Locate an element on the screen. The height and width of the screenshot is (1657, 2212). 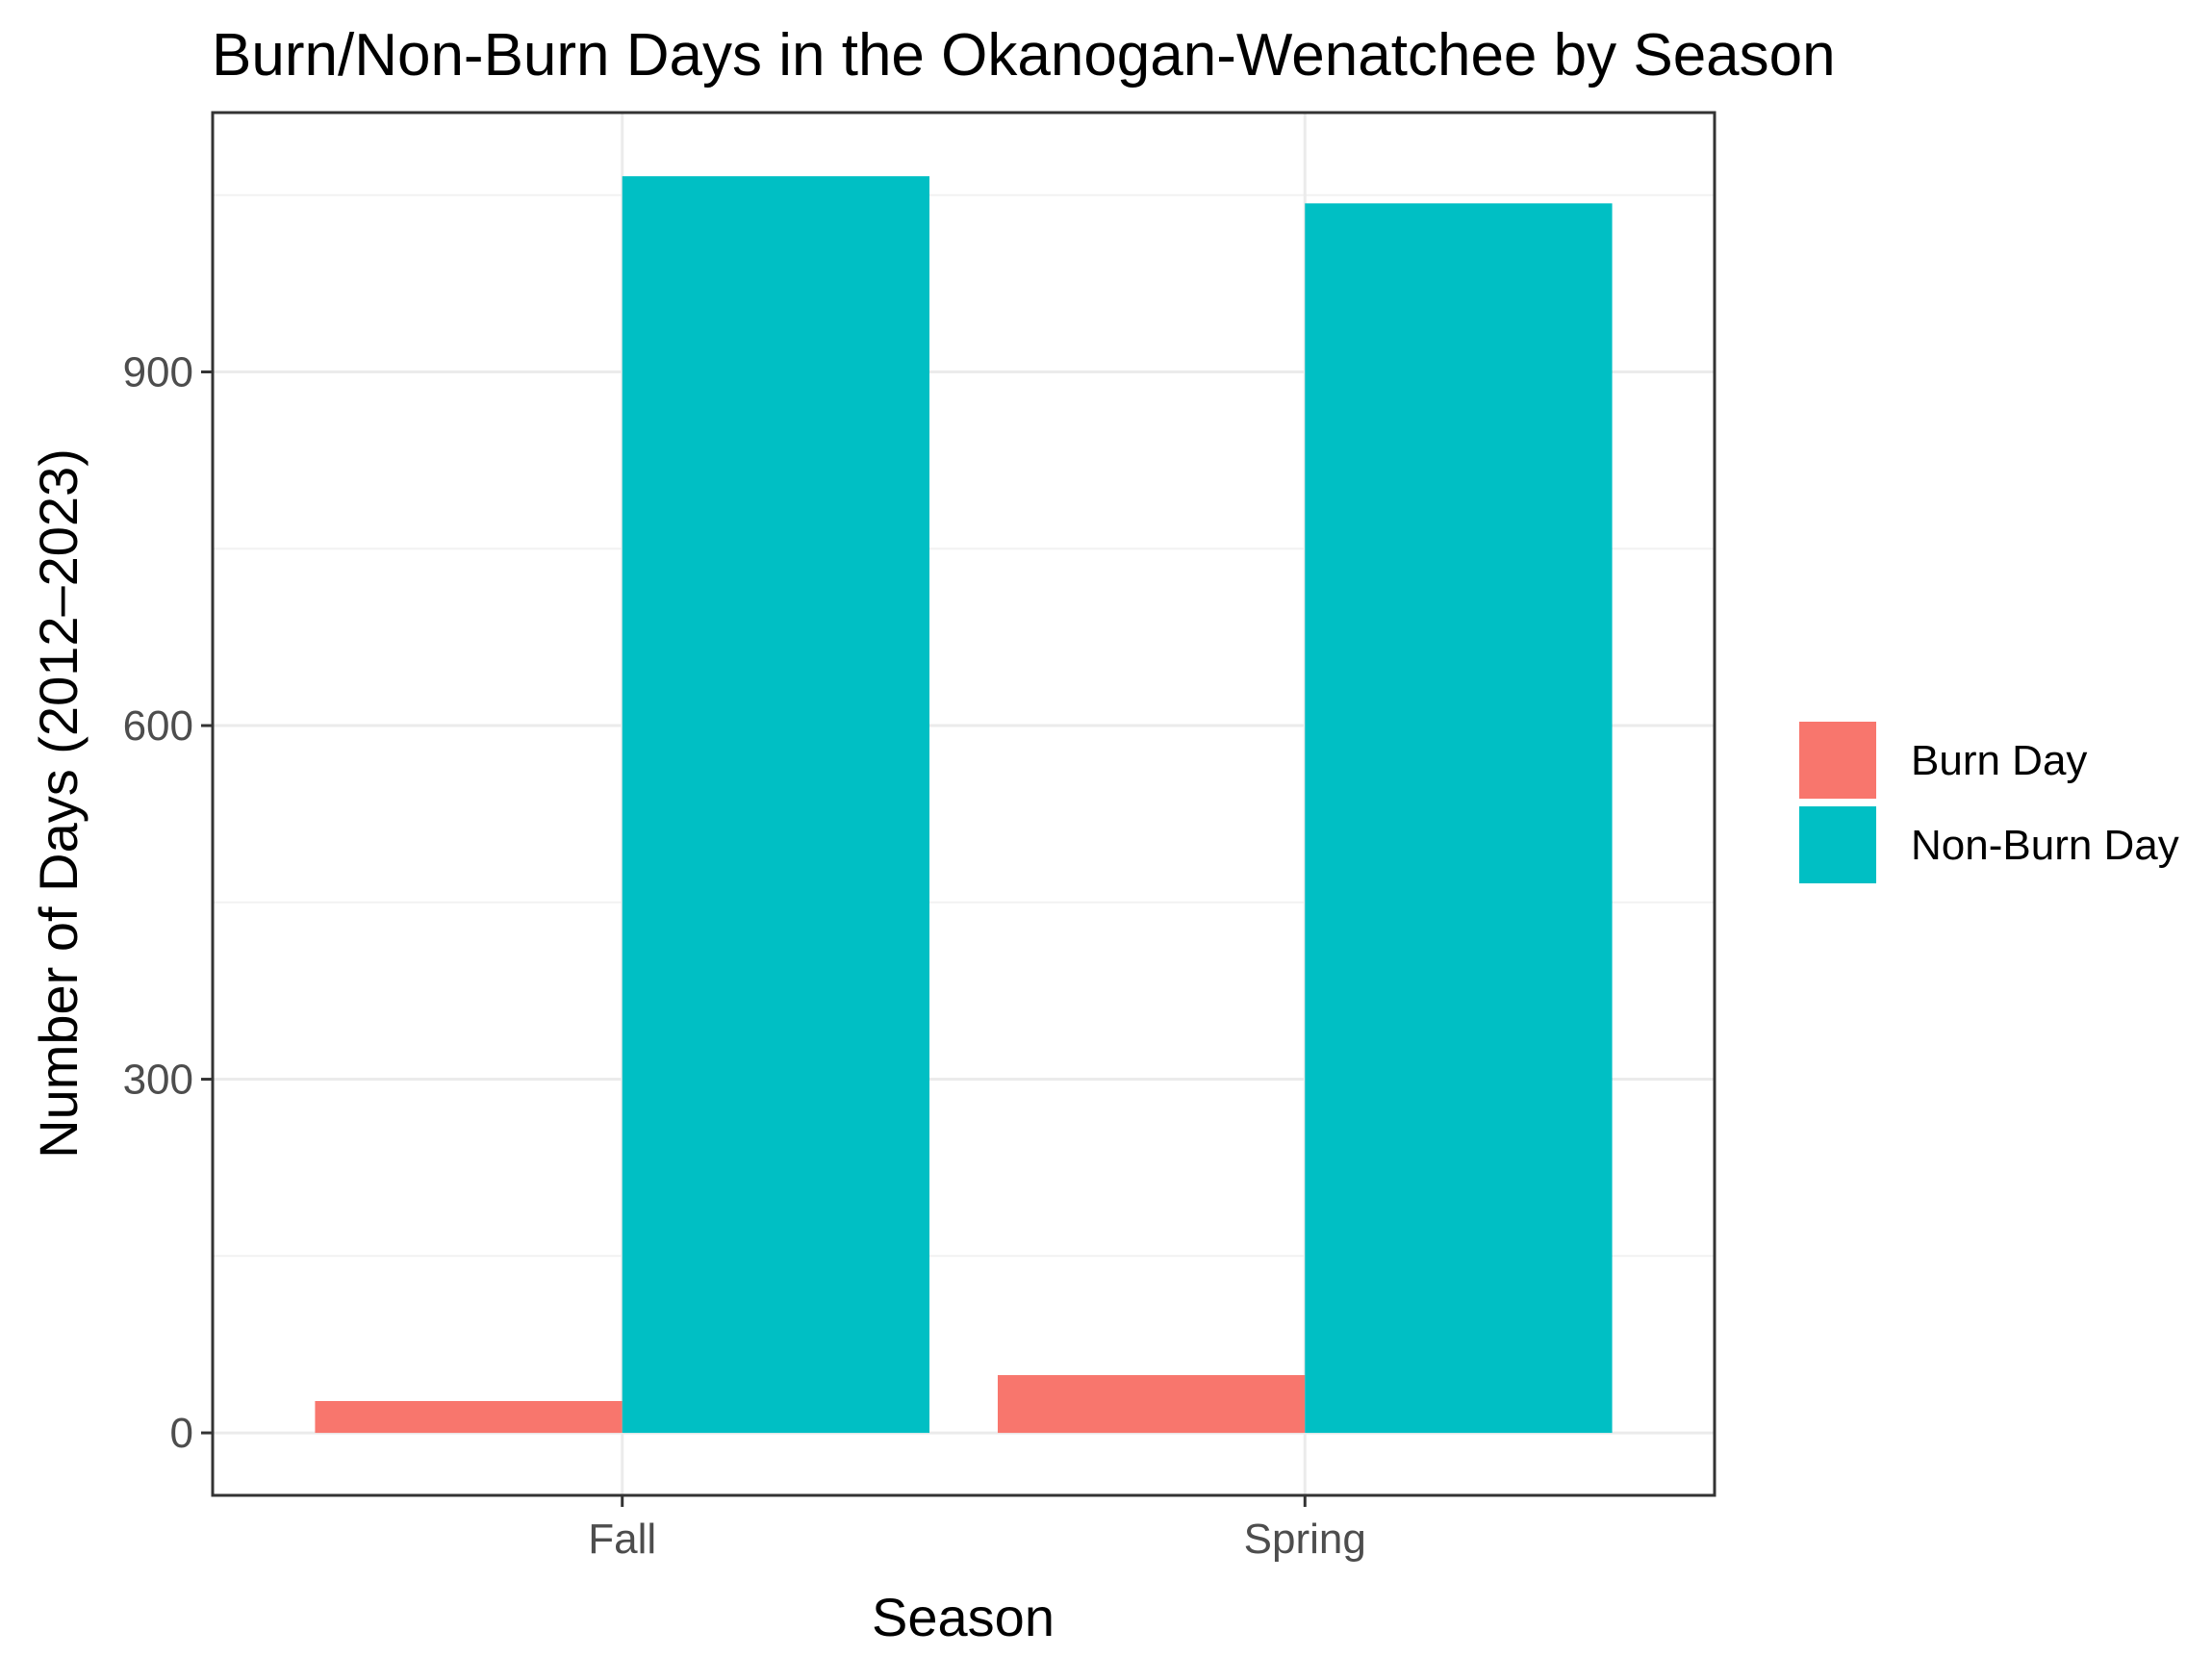
x-axis: Fall Spring is located at coordinates (977, 1529).